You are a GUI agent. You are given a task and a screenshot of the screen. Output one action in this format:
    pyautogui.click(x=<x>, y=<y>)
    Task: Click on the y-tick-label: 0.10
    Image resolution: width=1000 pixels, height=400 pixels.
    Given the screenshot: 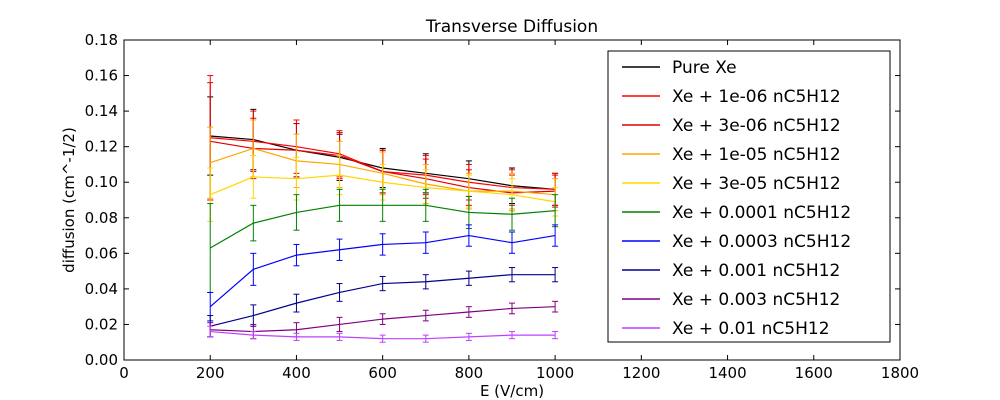 What is the action you would take?
    pyautogui.click(x=101, y=182)
    